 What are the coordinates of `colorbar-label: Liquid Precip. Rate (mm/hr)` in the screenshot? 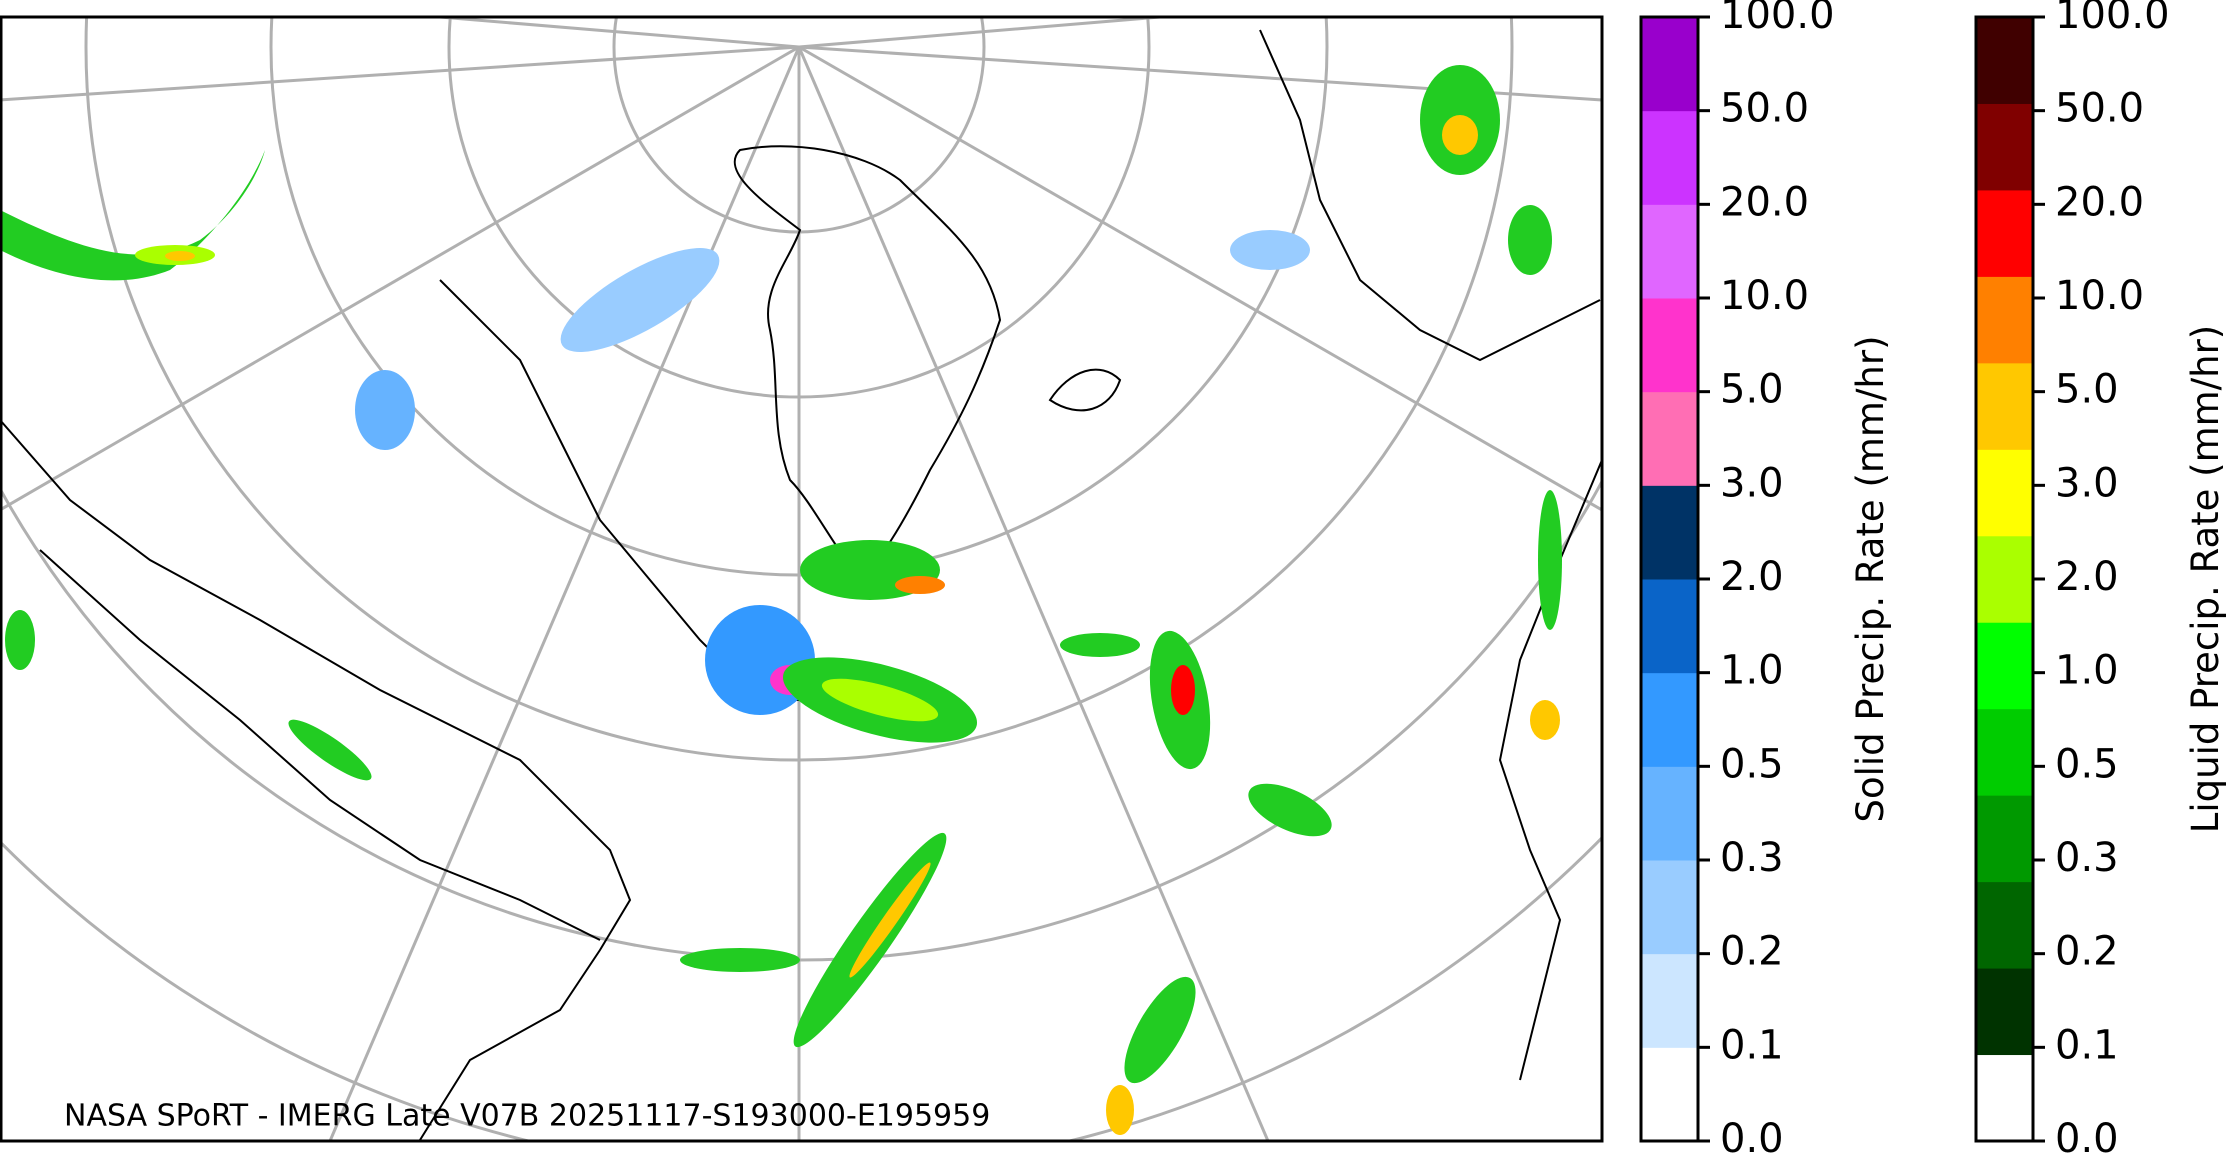 It's located at (2205, 579).